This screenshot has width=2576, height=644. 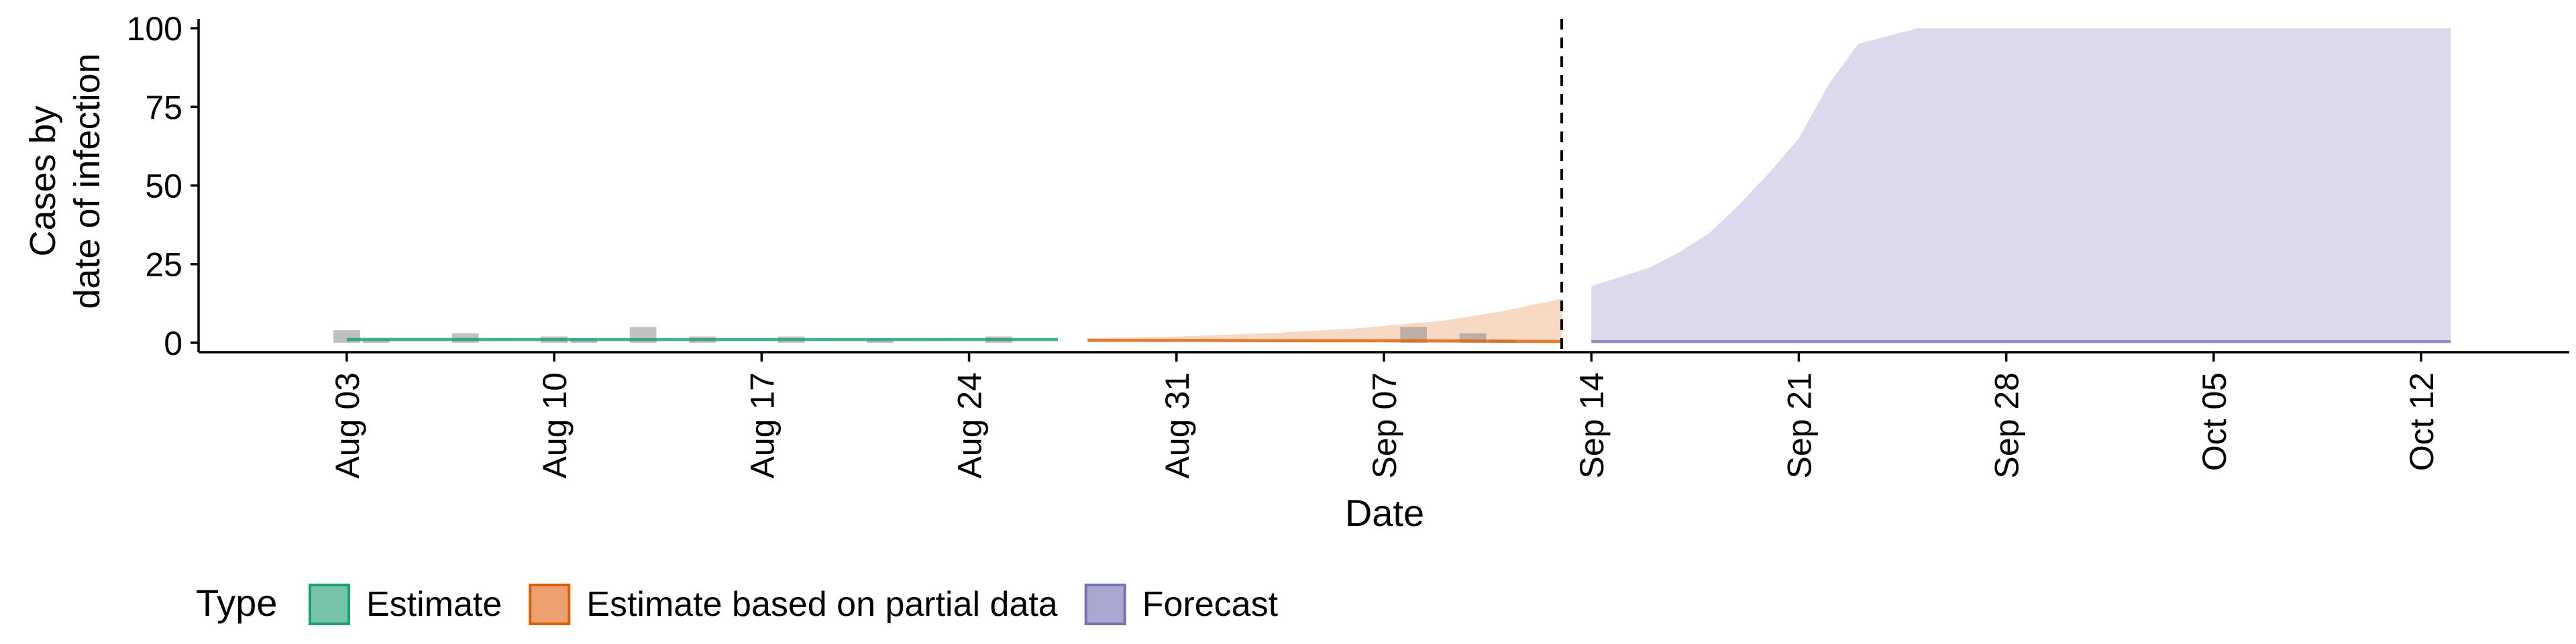 What do you see at coordinates (347, 425) in the screenshot?
I see `x-tick-label: Aug 03` at bounding box center [347, 425].